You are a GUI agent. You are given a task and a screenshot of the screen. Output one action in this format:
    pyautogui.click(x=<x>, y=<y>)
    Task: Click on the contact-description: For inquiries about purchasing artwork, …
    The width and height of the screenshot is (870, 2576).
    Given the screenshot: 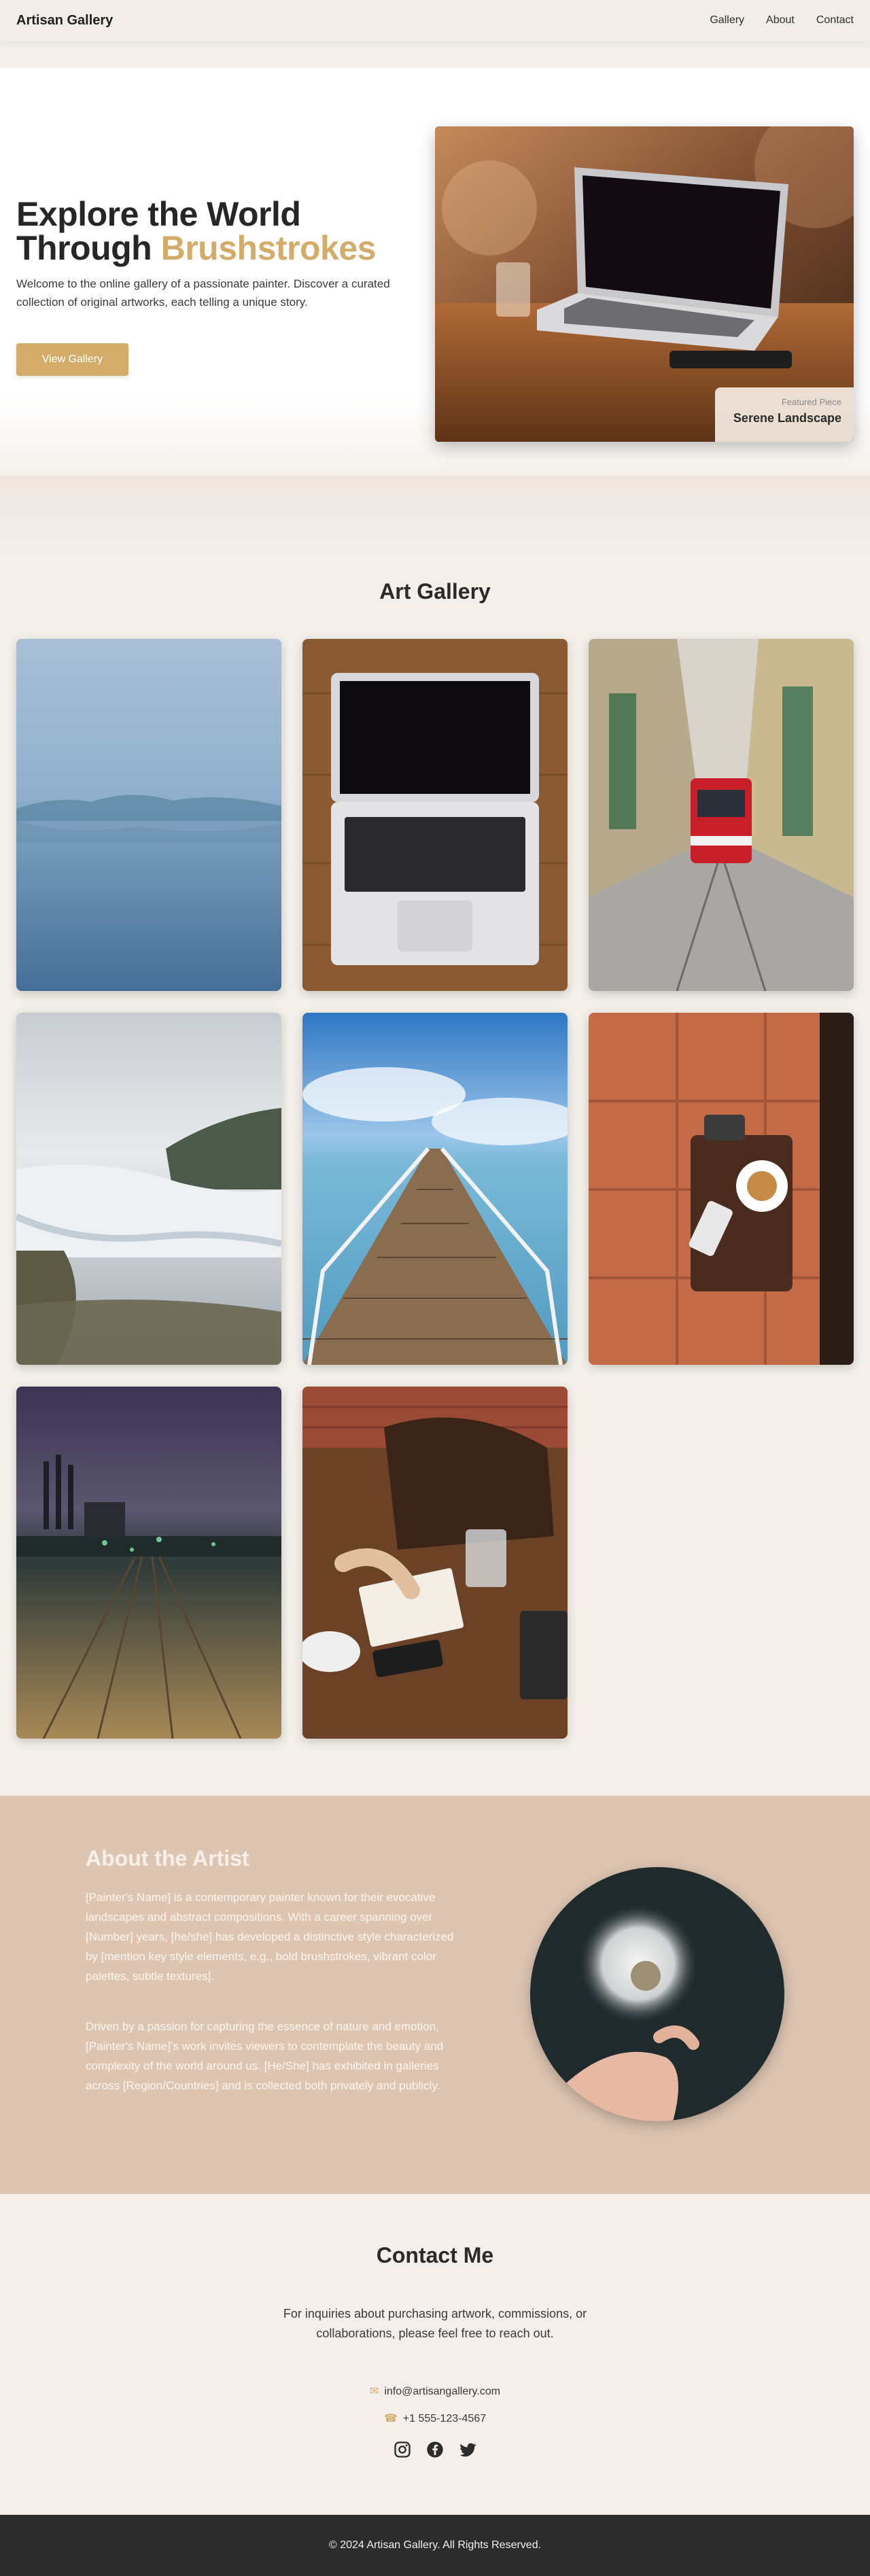 What is the action you would take?
    pyautogui.click(x=435, y=2323)
    